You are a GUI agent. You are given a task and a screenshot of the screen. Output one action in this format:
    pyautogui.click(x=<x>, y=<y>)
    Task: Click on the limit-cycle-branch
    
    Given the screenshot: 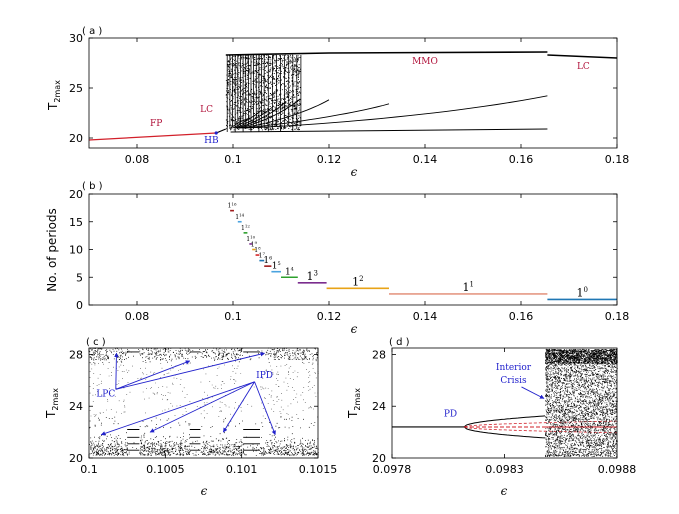 What is the action you would take?
    pyautogui.click(x=221, y=131)
    